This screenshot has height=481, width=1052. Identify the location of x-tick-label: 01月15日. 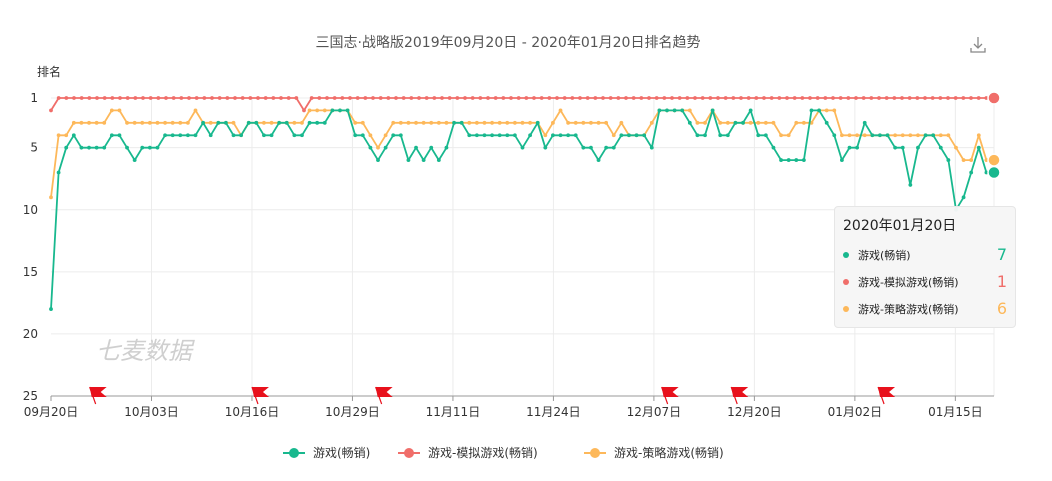
(955, 412).